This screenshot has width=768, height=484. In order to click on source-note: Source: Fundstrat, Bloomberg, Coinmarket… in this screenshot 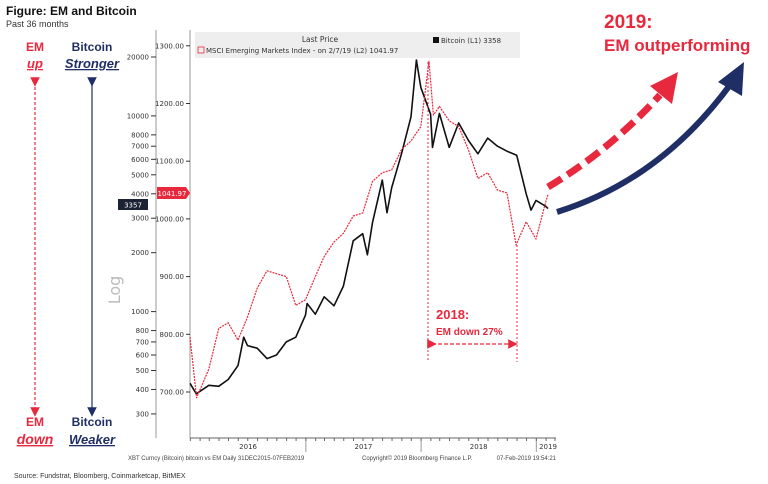, I will do `click(100, 476)`.